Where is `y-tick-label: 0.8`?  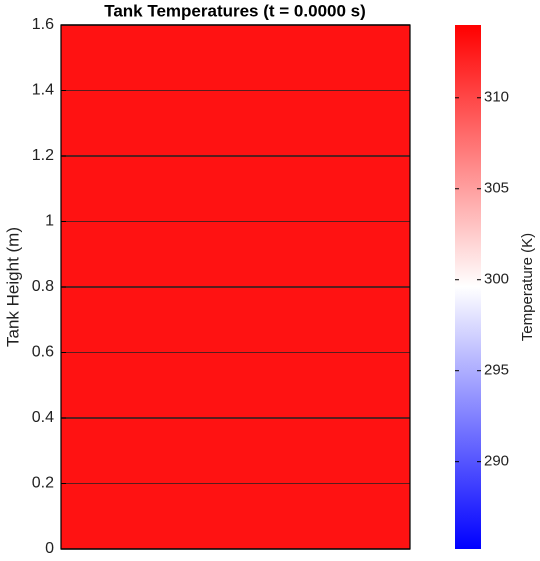
y-tick-label: 0.8 is located at coordinates (43, 286).